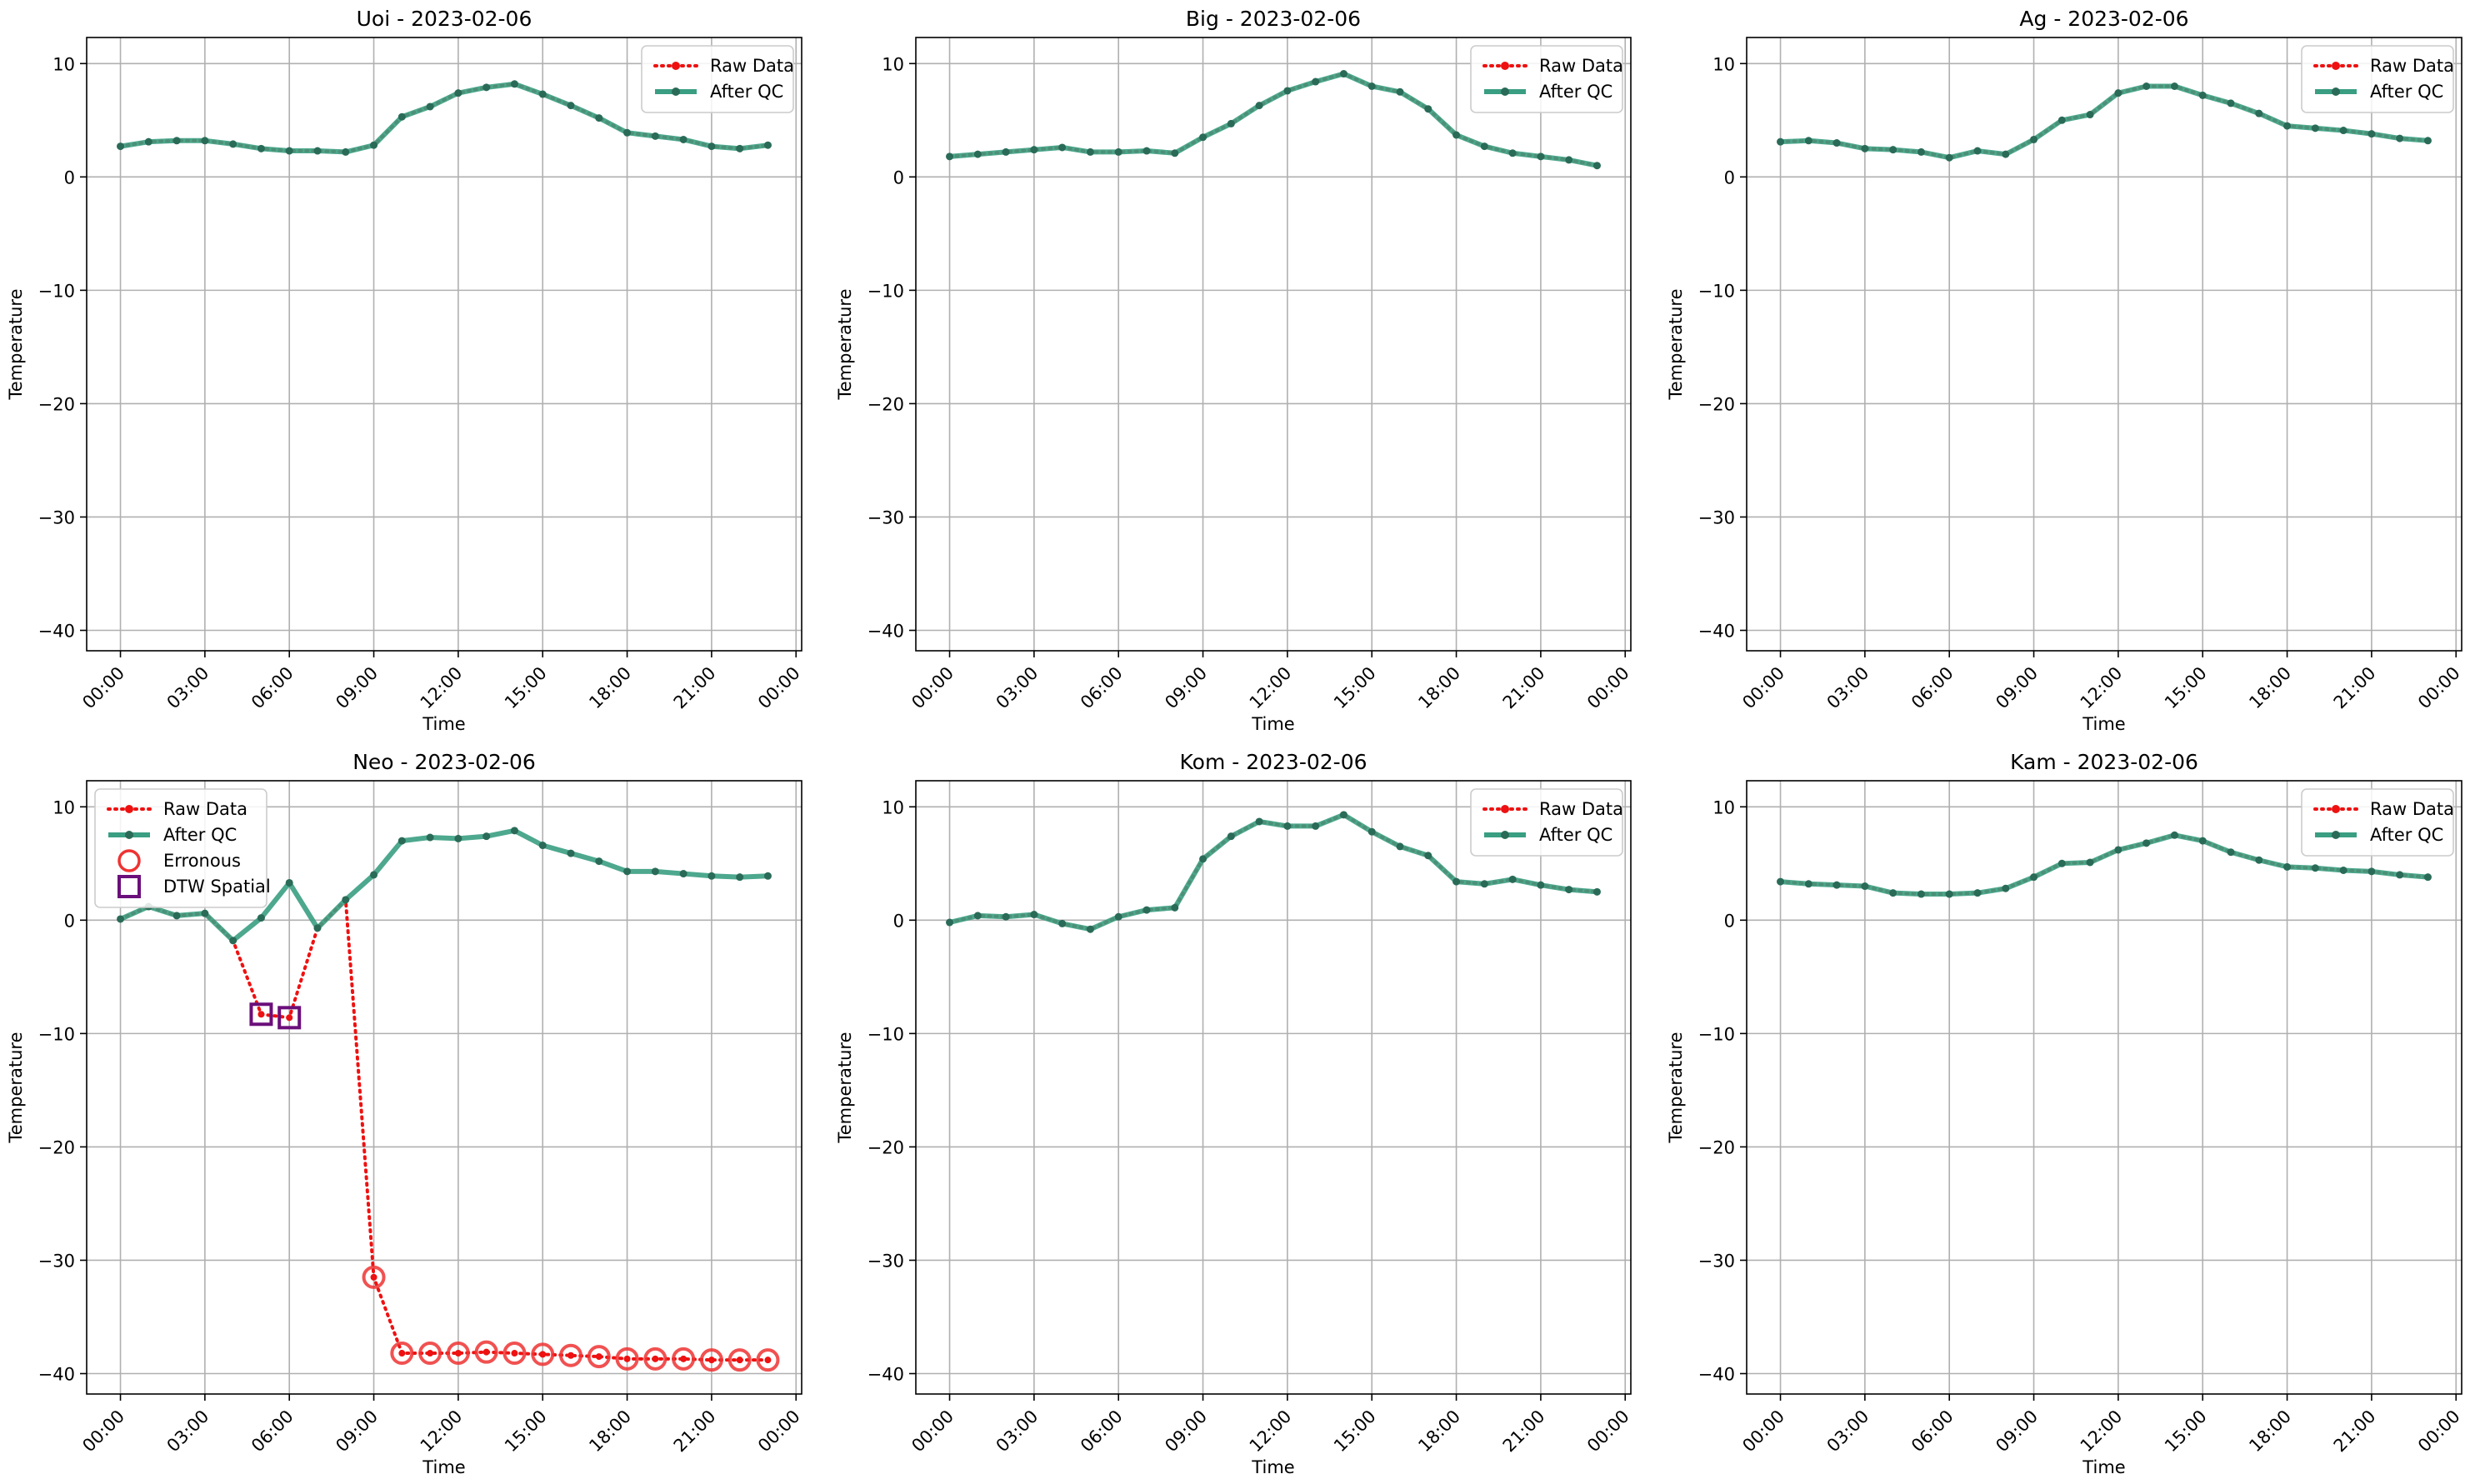  I want to click on legend: Raw Data After QC, so click(2377, 823).